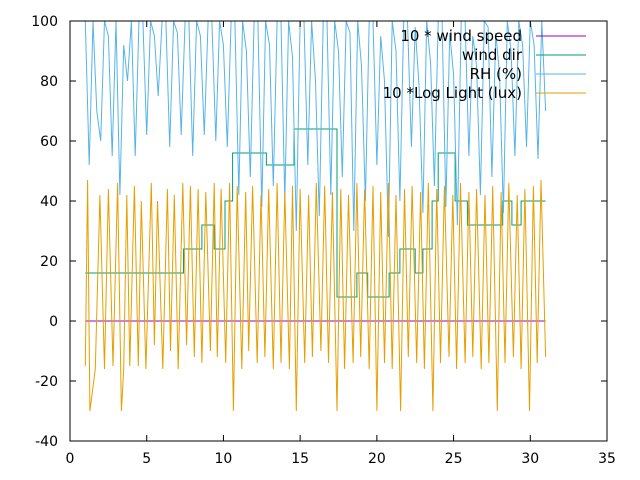  Describe the element at coordinates (452, 93) in the screenshot. I see `legend-label-3: 10 *Log Light (lux)` at that location.